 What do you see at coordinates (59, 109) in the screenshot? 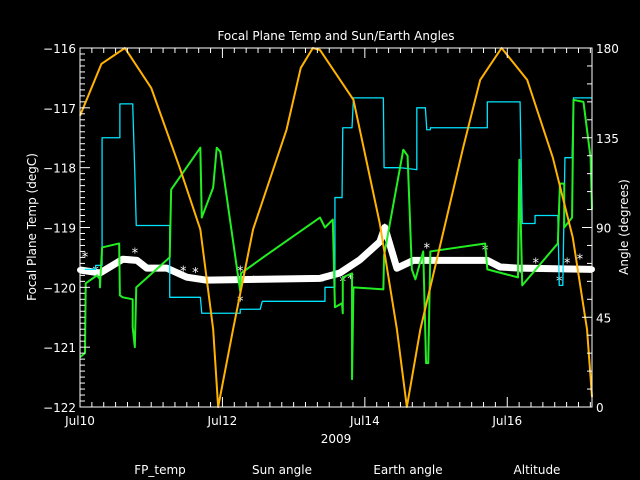
I see `y-tick-label: −117` at bounding box center [59, 109].